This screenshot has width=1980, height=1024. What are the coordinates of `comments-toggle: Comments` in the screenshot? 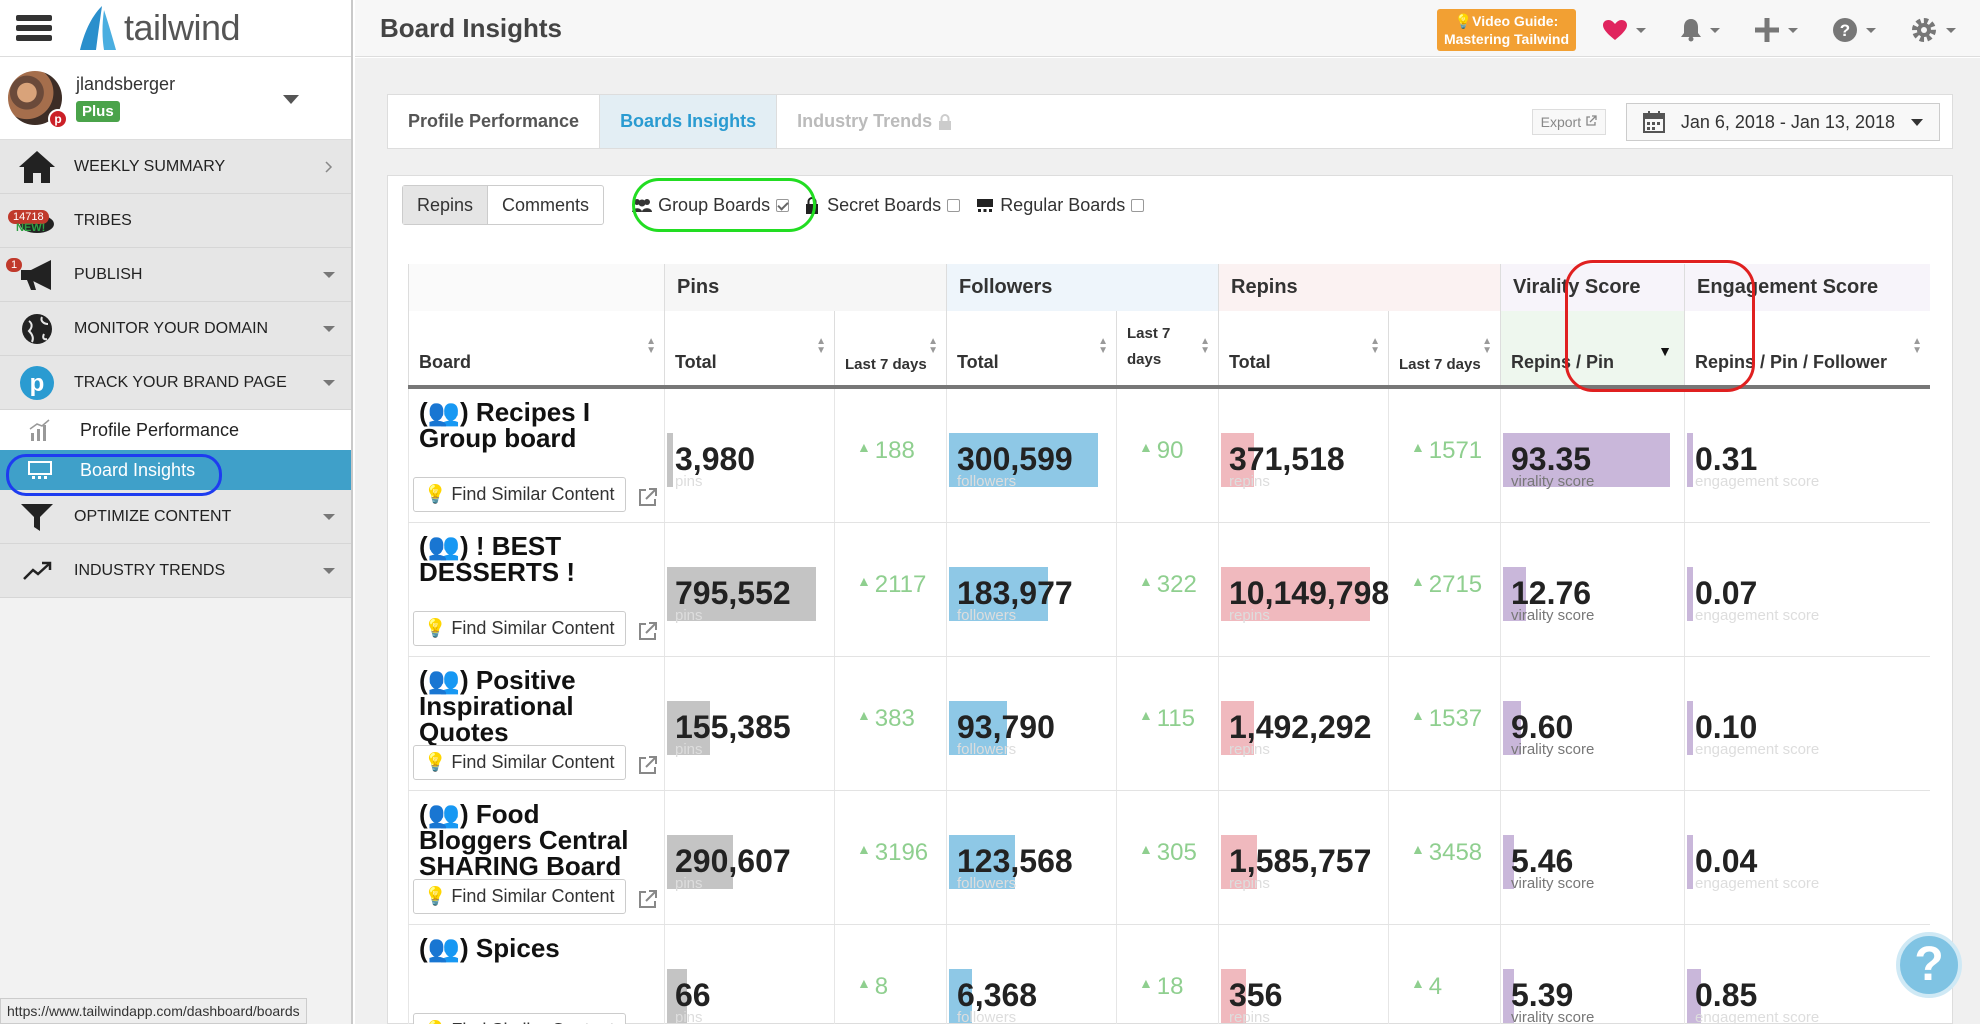 It's located at (546, 204).